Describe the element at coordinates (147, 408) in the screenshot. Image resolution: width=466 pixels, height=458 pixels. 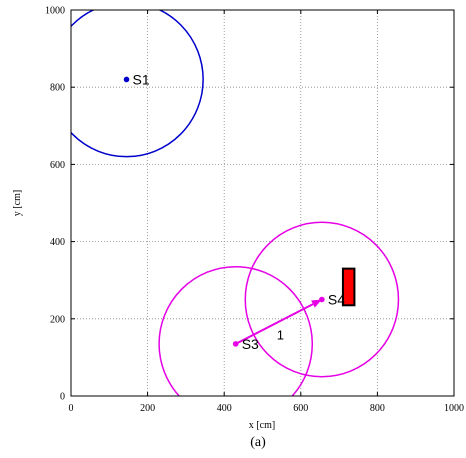
I see `x-tick-label: 200` at that location.